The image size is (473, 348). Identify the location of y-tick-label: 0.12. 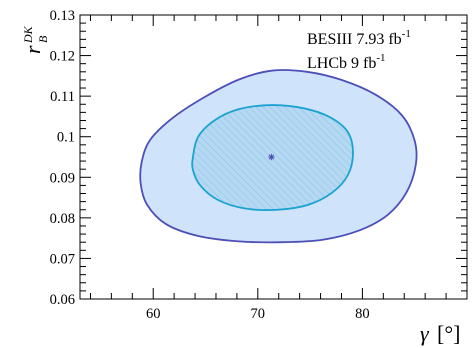
(62, 57).